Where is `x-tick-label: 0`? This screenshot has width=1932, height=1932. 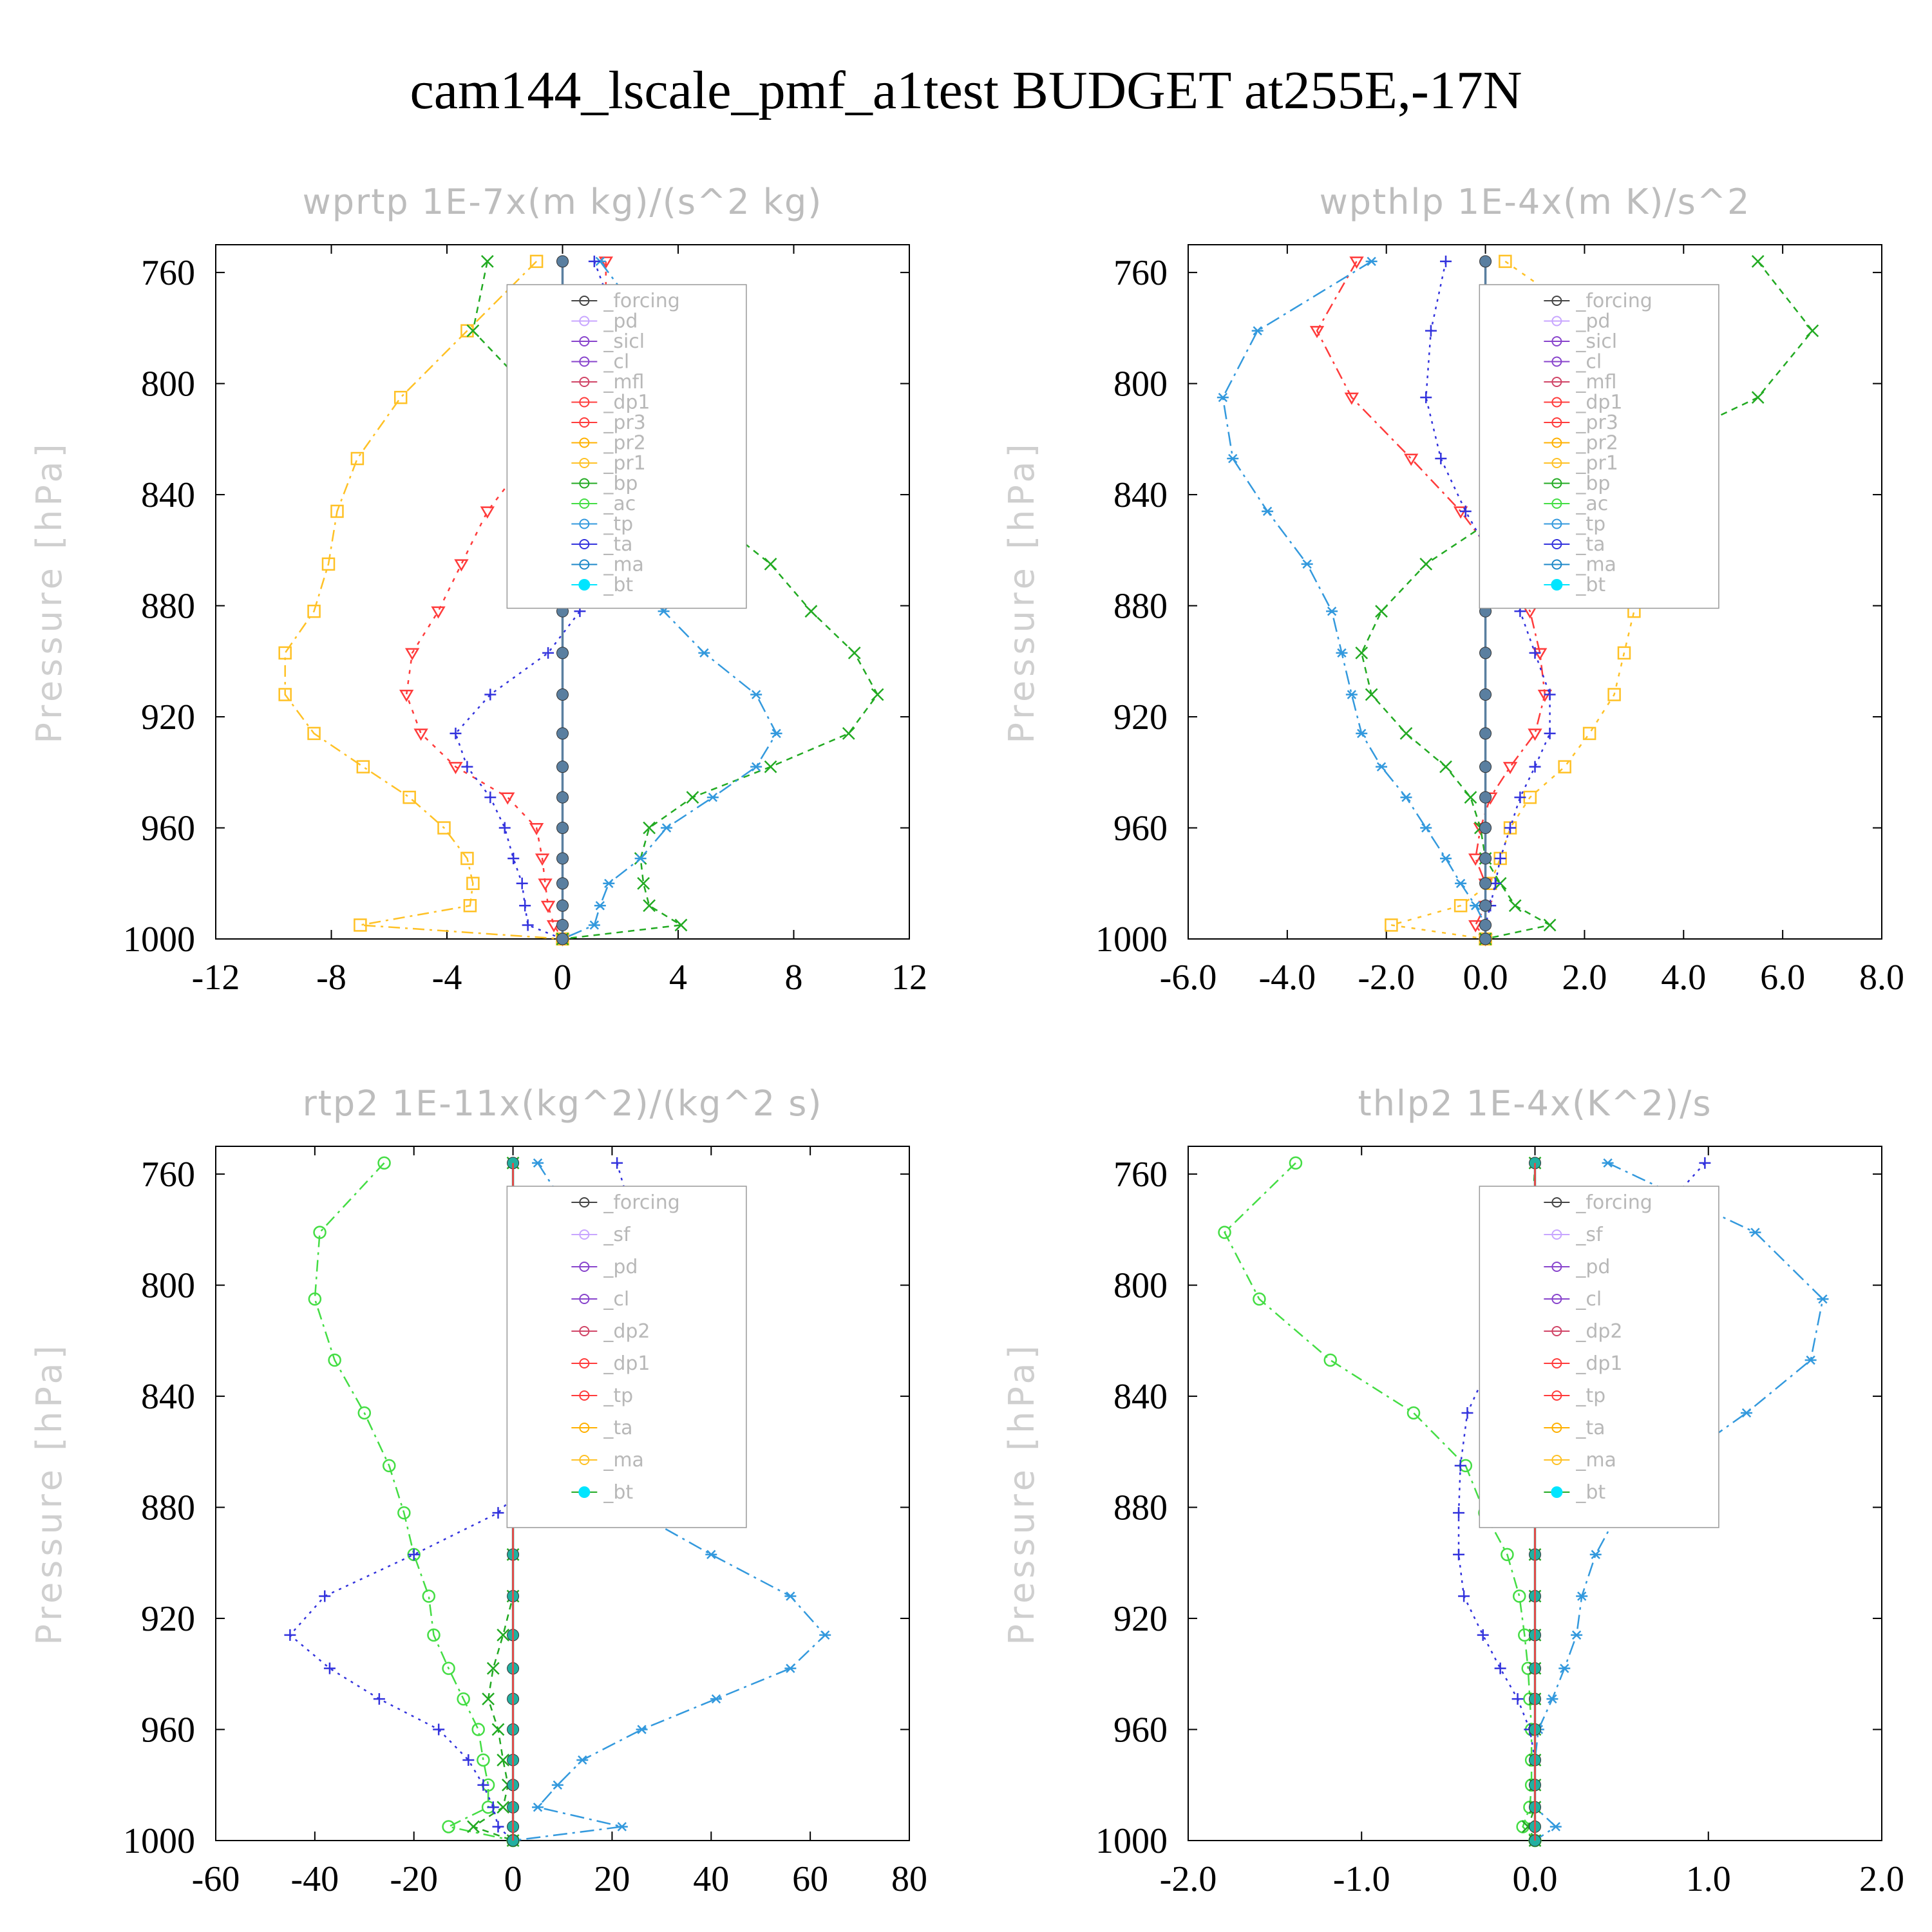
x-tick-label: 0 is located at coordinates (563, 978).